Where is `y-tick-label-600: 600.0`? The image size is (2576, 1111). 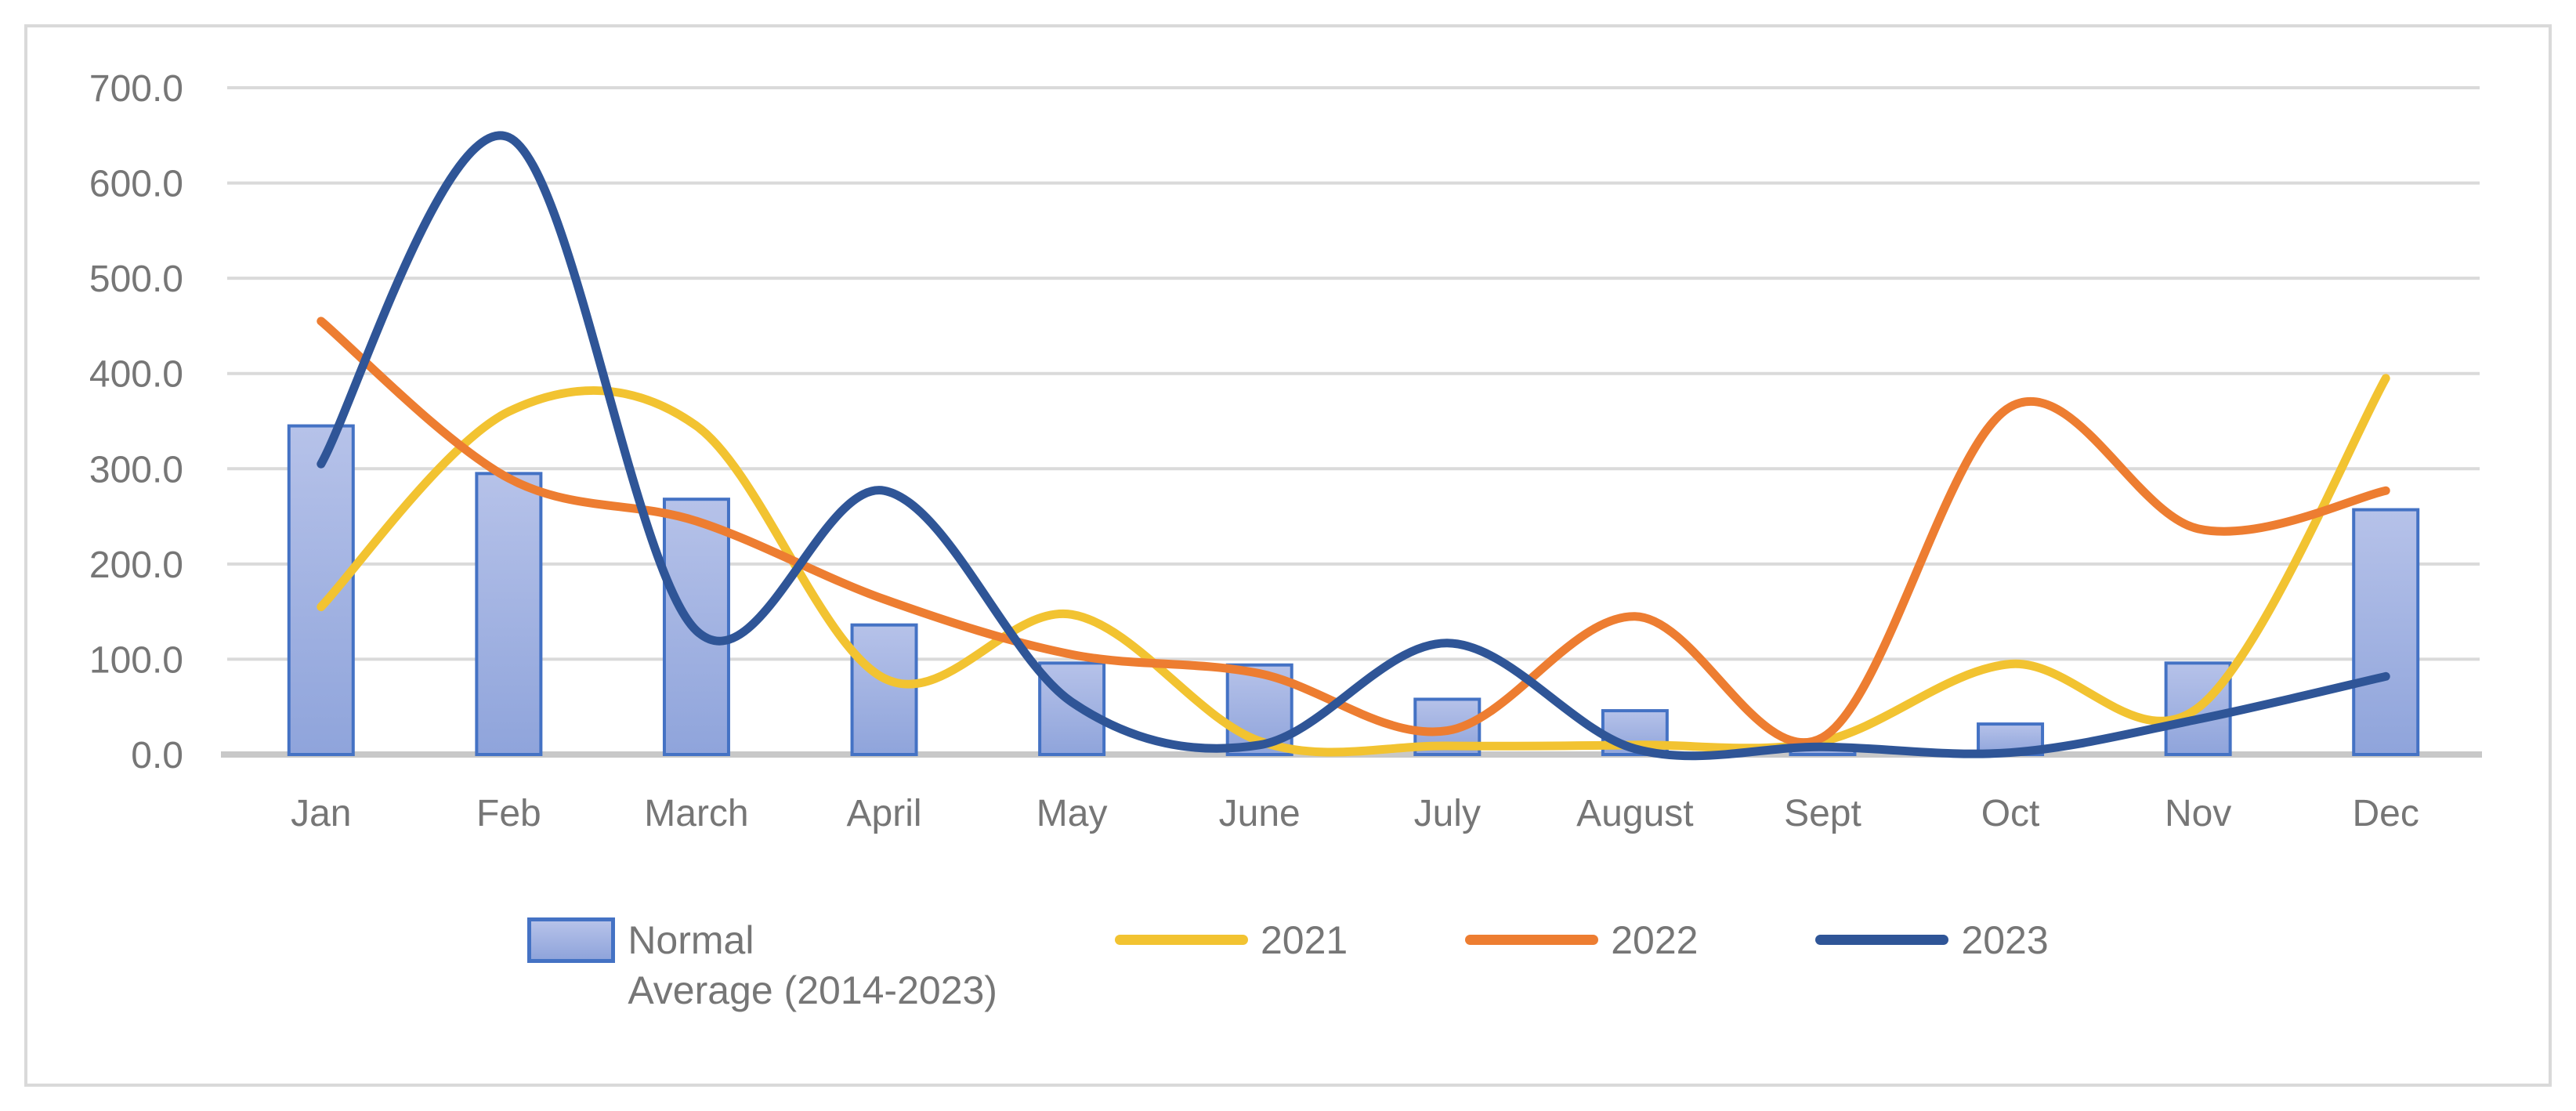 y-tick-label-600: 600.0 is located at coordinates (136, 184).